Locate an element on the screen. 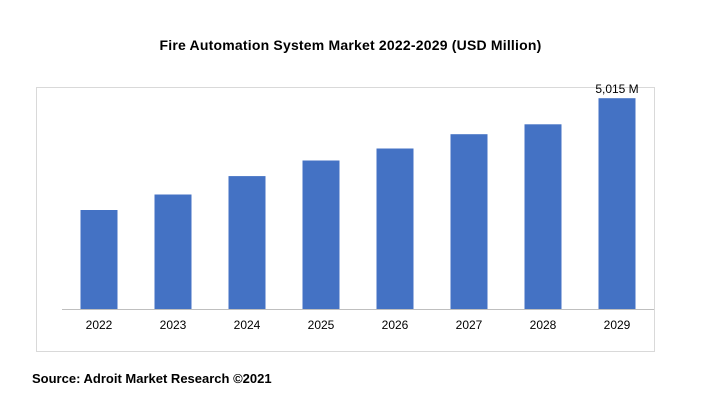 This screenshot has height=402, width=701. bar-2025 is located at coordinates (321, 234).